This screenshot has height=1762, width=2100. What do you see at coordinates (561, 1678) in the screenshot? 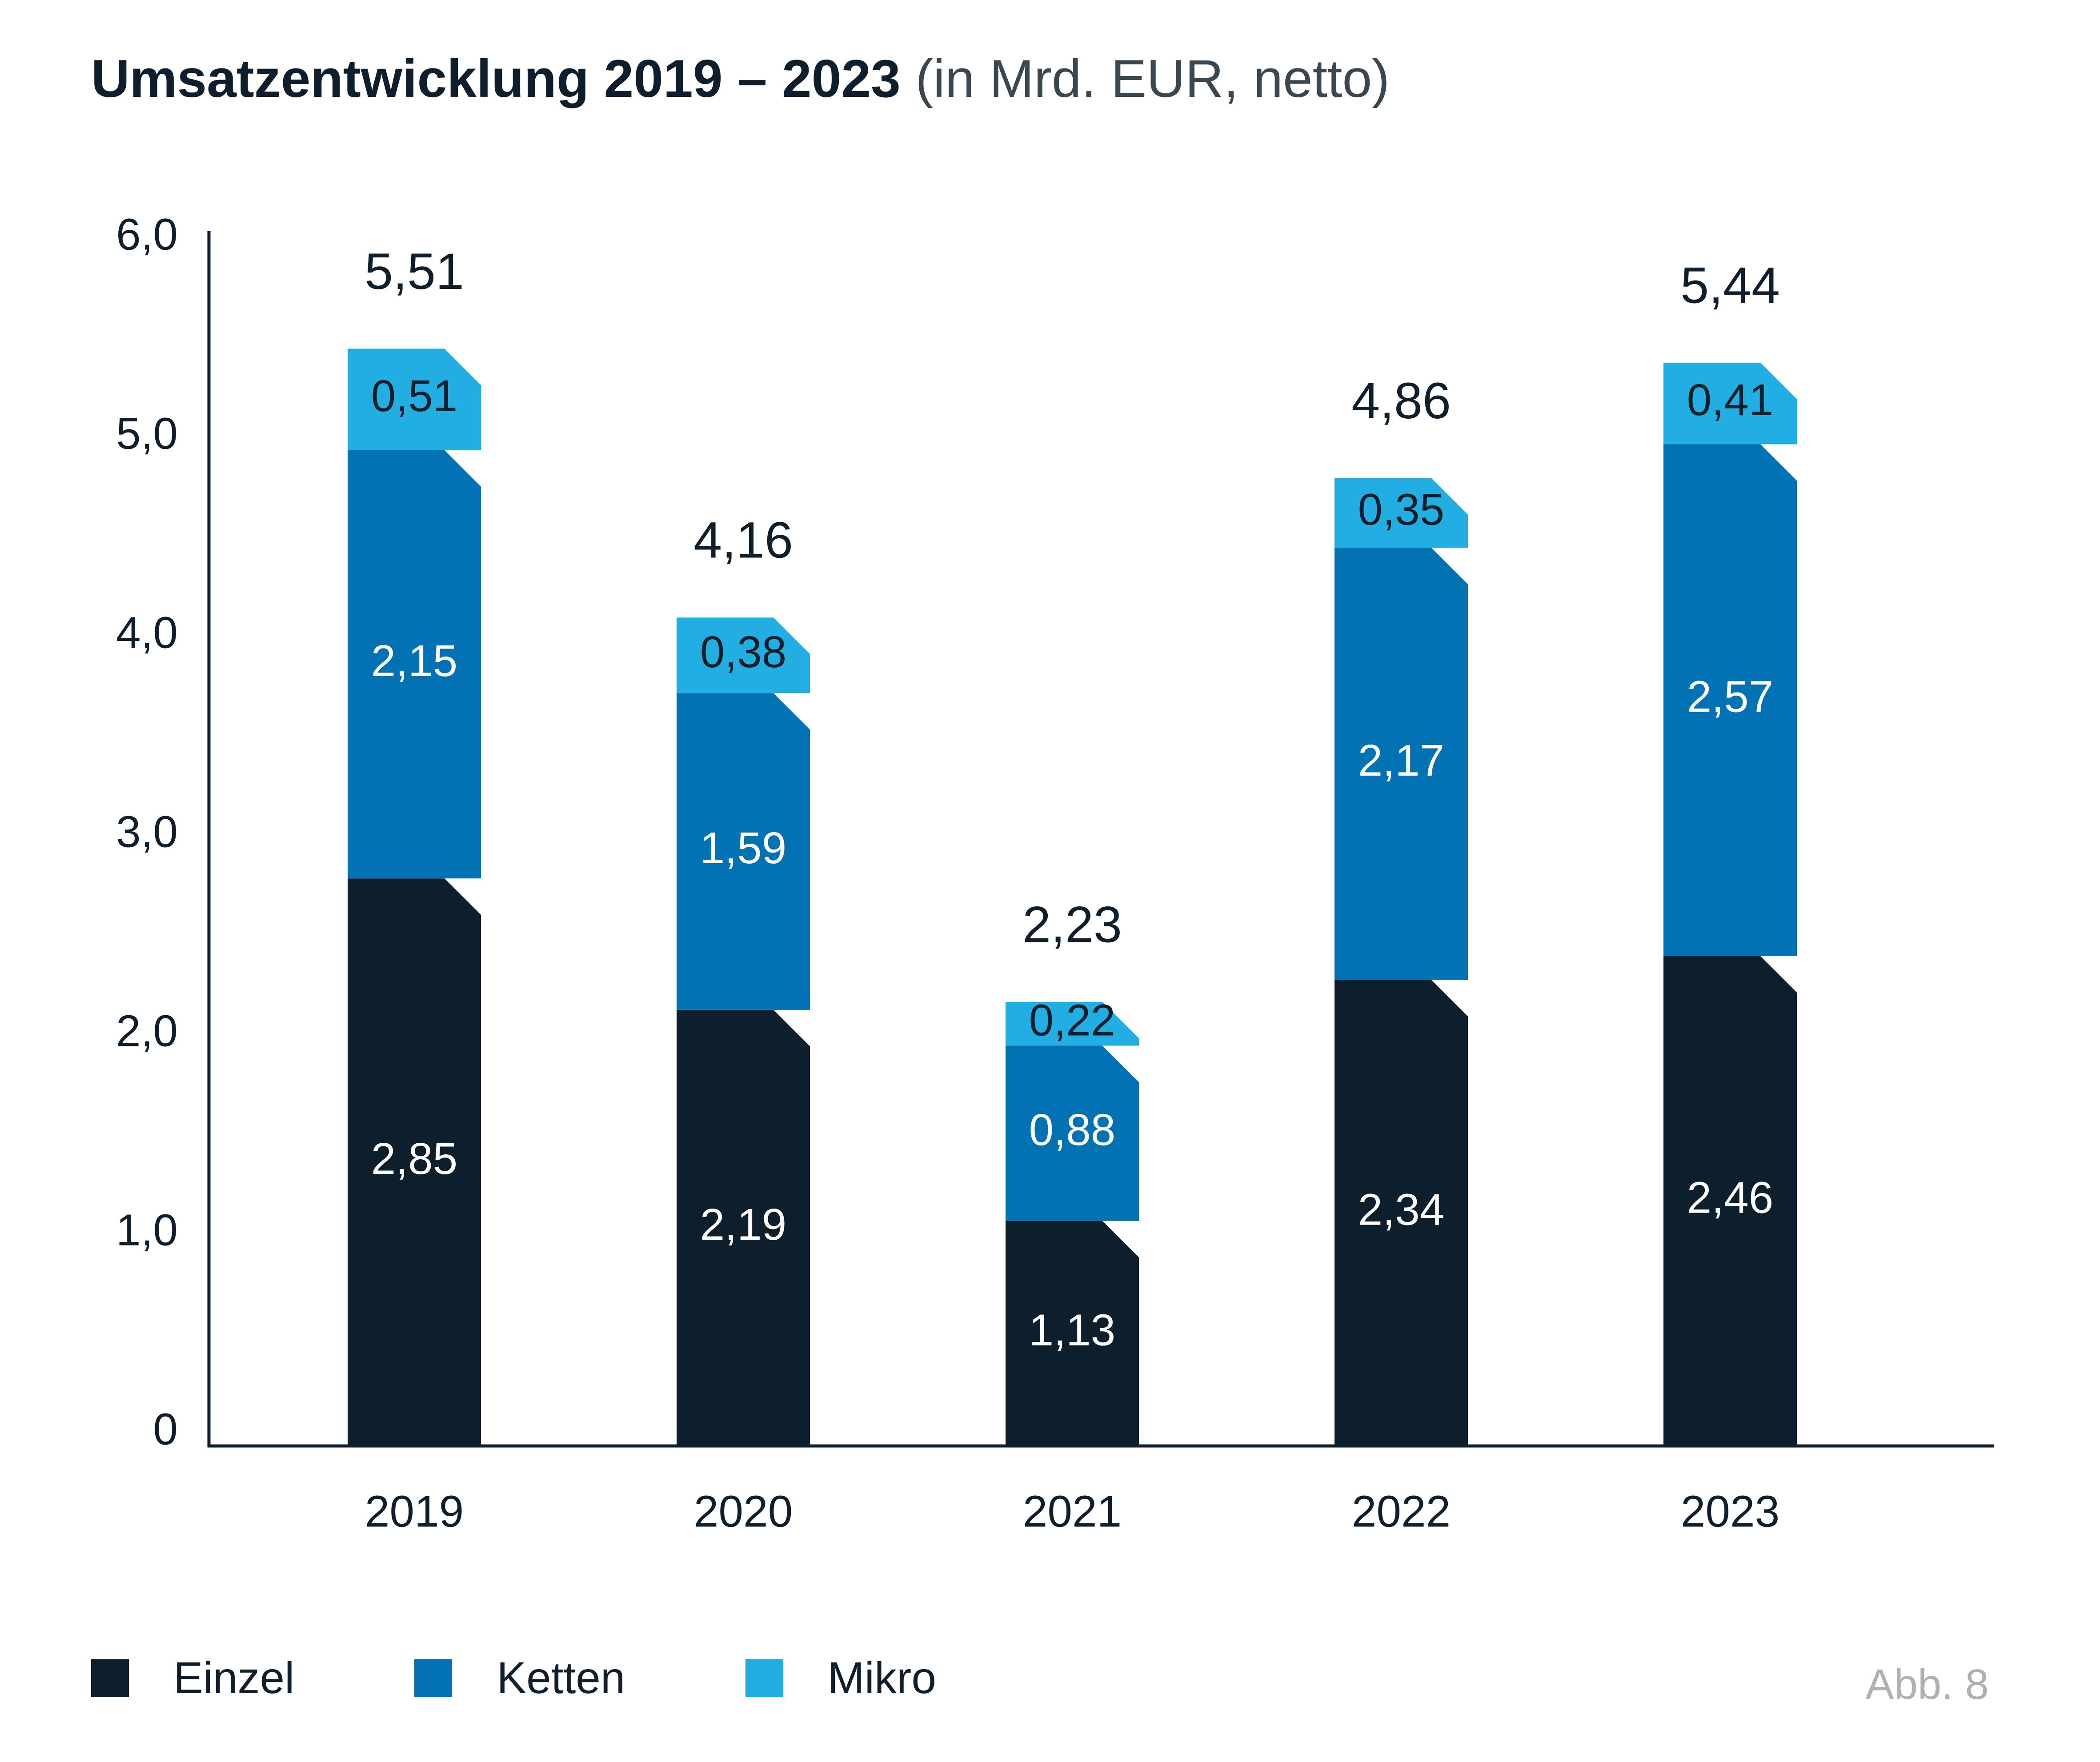
I see `legend-label-ketten: Ketten` at bounding box center [561, 1678].